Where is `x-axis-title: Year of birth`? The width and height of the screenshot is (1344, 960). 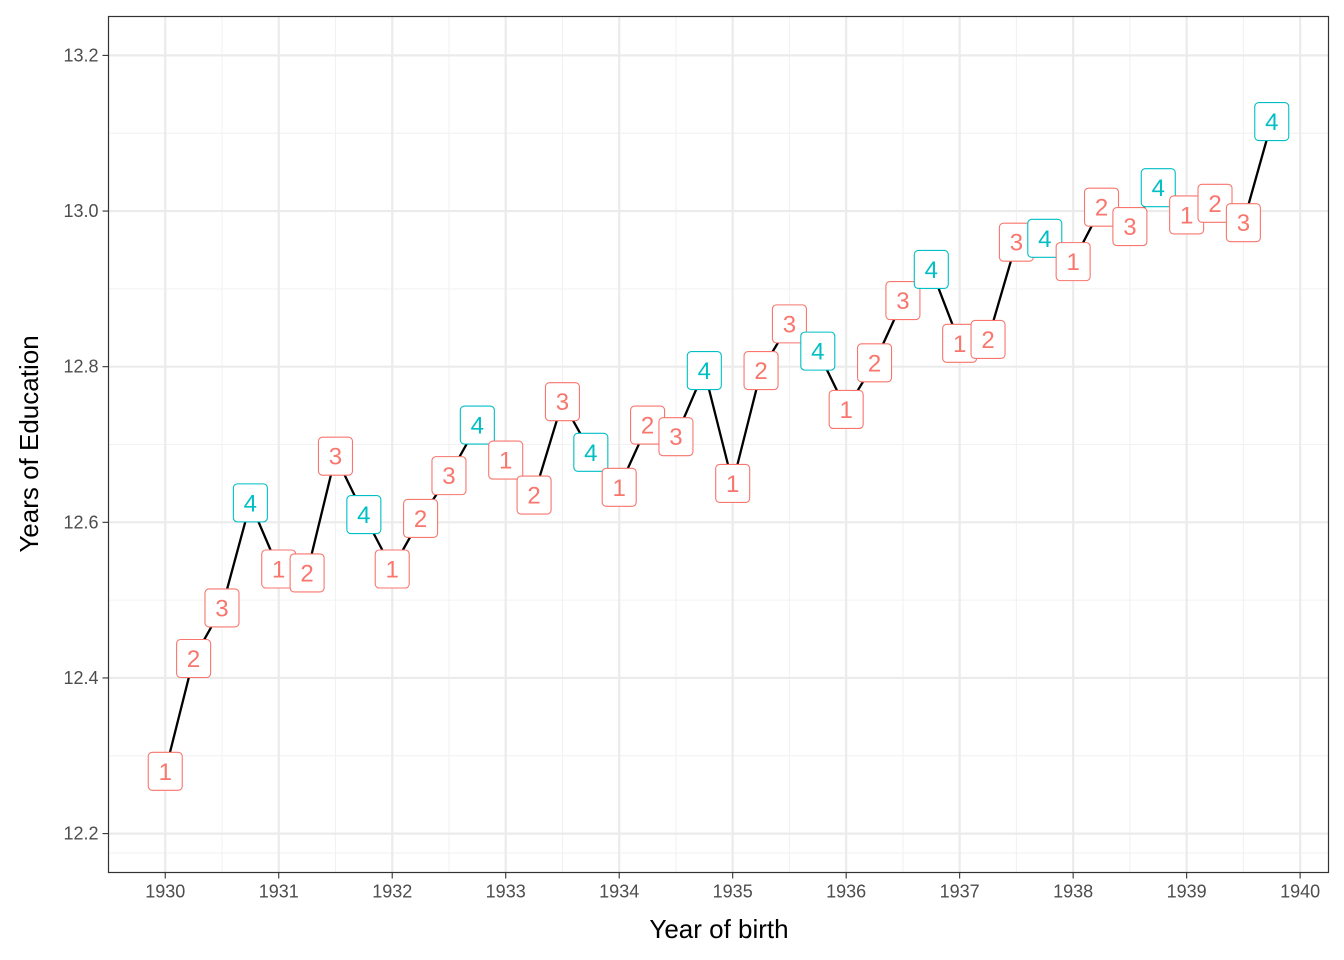 x-axis-title: Year of birth is located at coordinates (718, 929).